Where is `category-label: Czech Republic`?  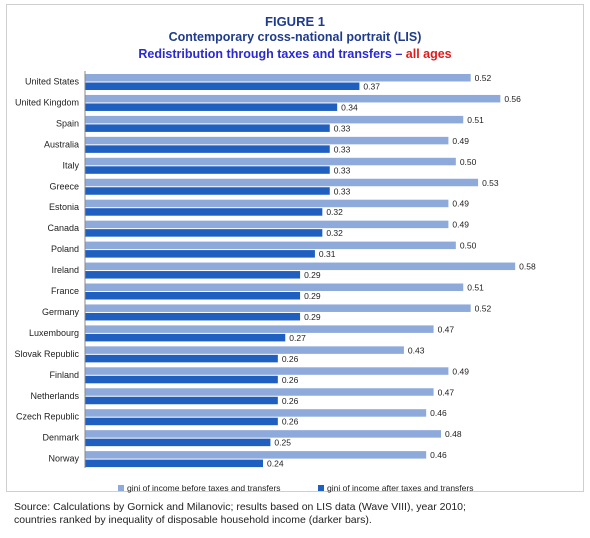
category-label: Czech Republic is located at coordinates (48, 417).